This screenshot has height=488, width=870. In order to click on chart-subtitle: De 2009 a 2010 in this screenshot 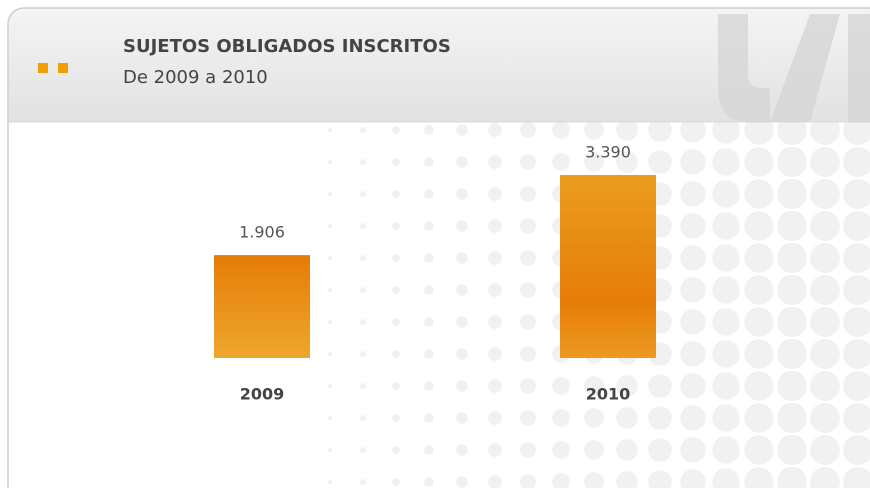, I will do `click(195, 77)`.